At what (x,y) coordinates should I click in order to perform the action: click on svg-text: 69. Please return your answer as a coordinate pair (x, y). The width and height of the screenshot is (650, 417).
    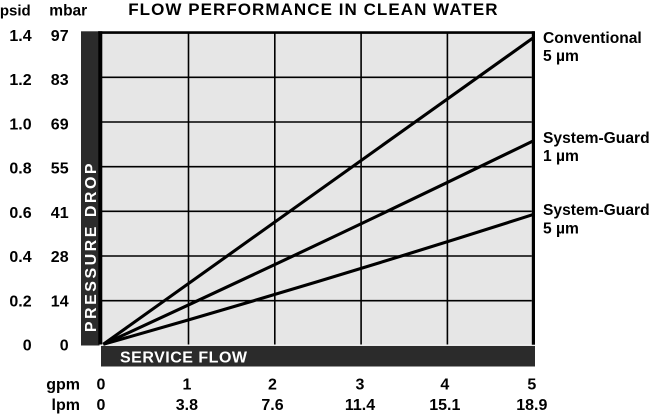
    Looking at the image, I should click on (60, 125).